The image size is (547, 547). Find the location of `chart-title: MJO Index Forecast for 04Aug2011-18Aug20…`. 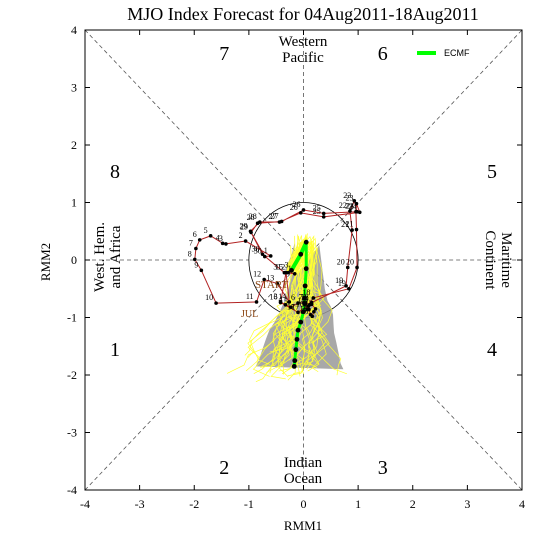

chart-title: MJO Index Forecast for 04Aug2011-18Aug20… is located at coordinates (303, 14).